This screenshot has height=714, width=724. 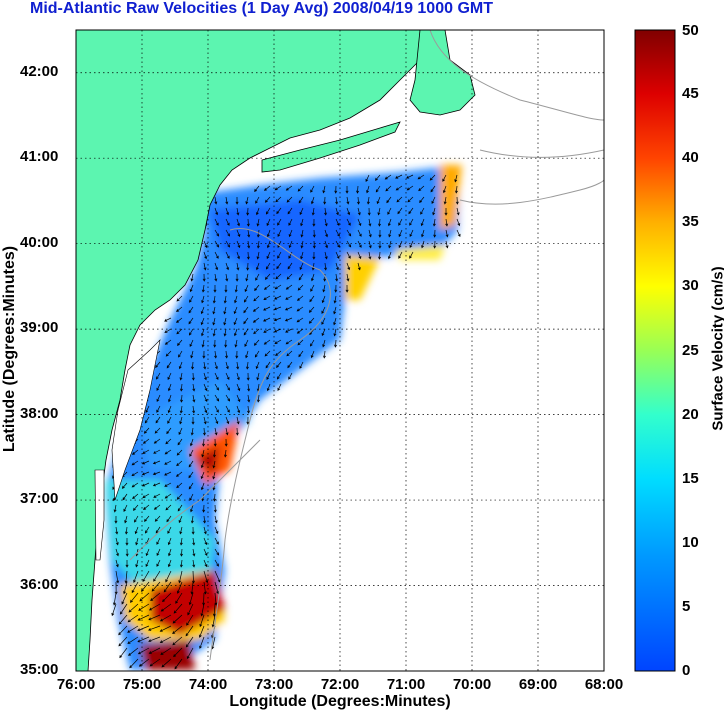 I want to click on colorbar-tick-label: 5, so click(x=686, y=606).